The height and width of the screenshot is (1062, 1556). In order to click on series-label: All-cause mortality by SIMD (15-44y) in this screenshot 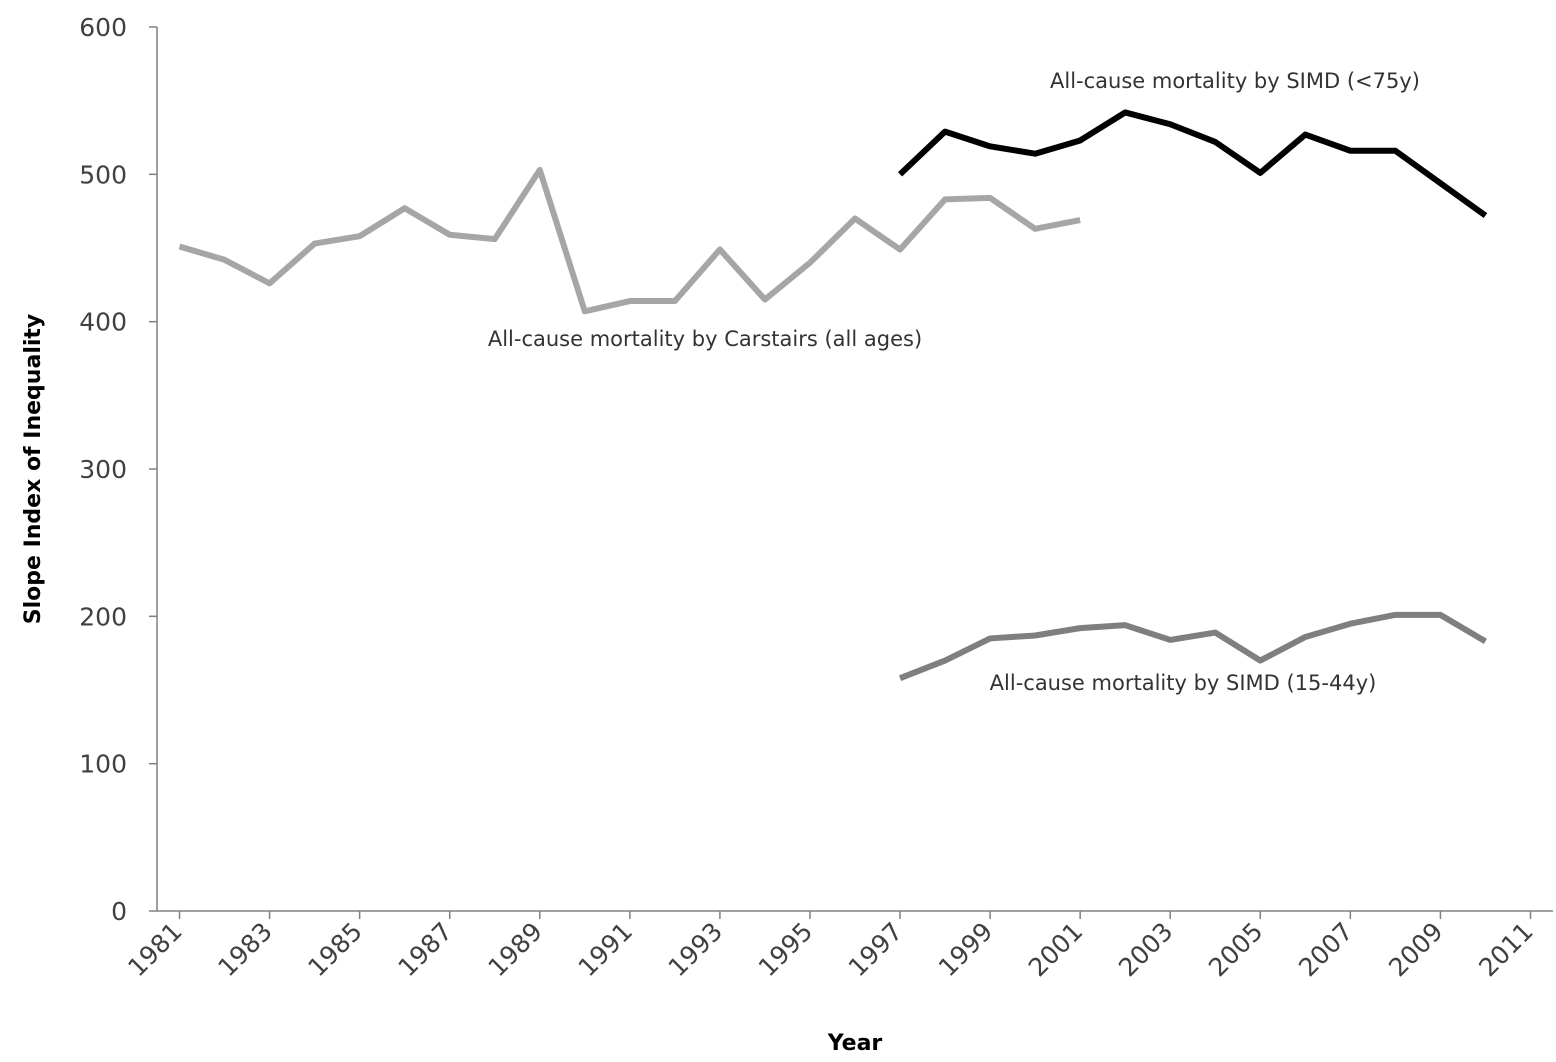, I will do `click(1183, 683)`.